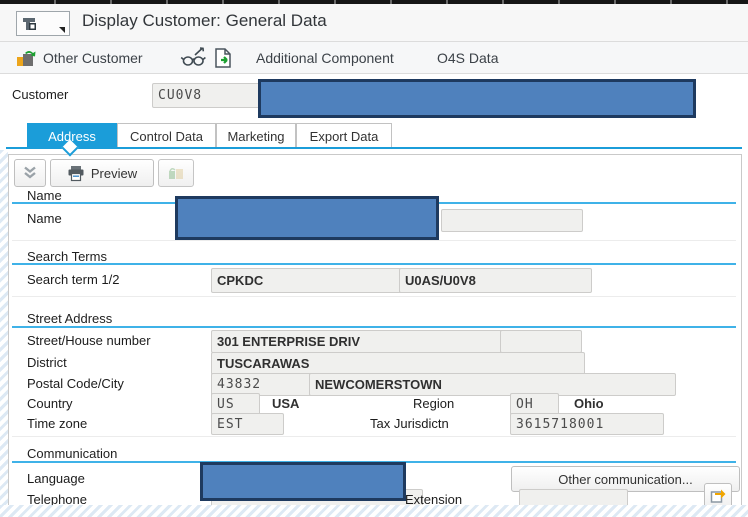 This screenshot has height=517, width=748. I want to click on street-label: Street/House number, so click(89, 340).